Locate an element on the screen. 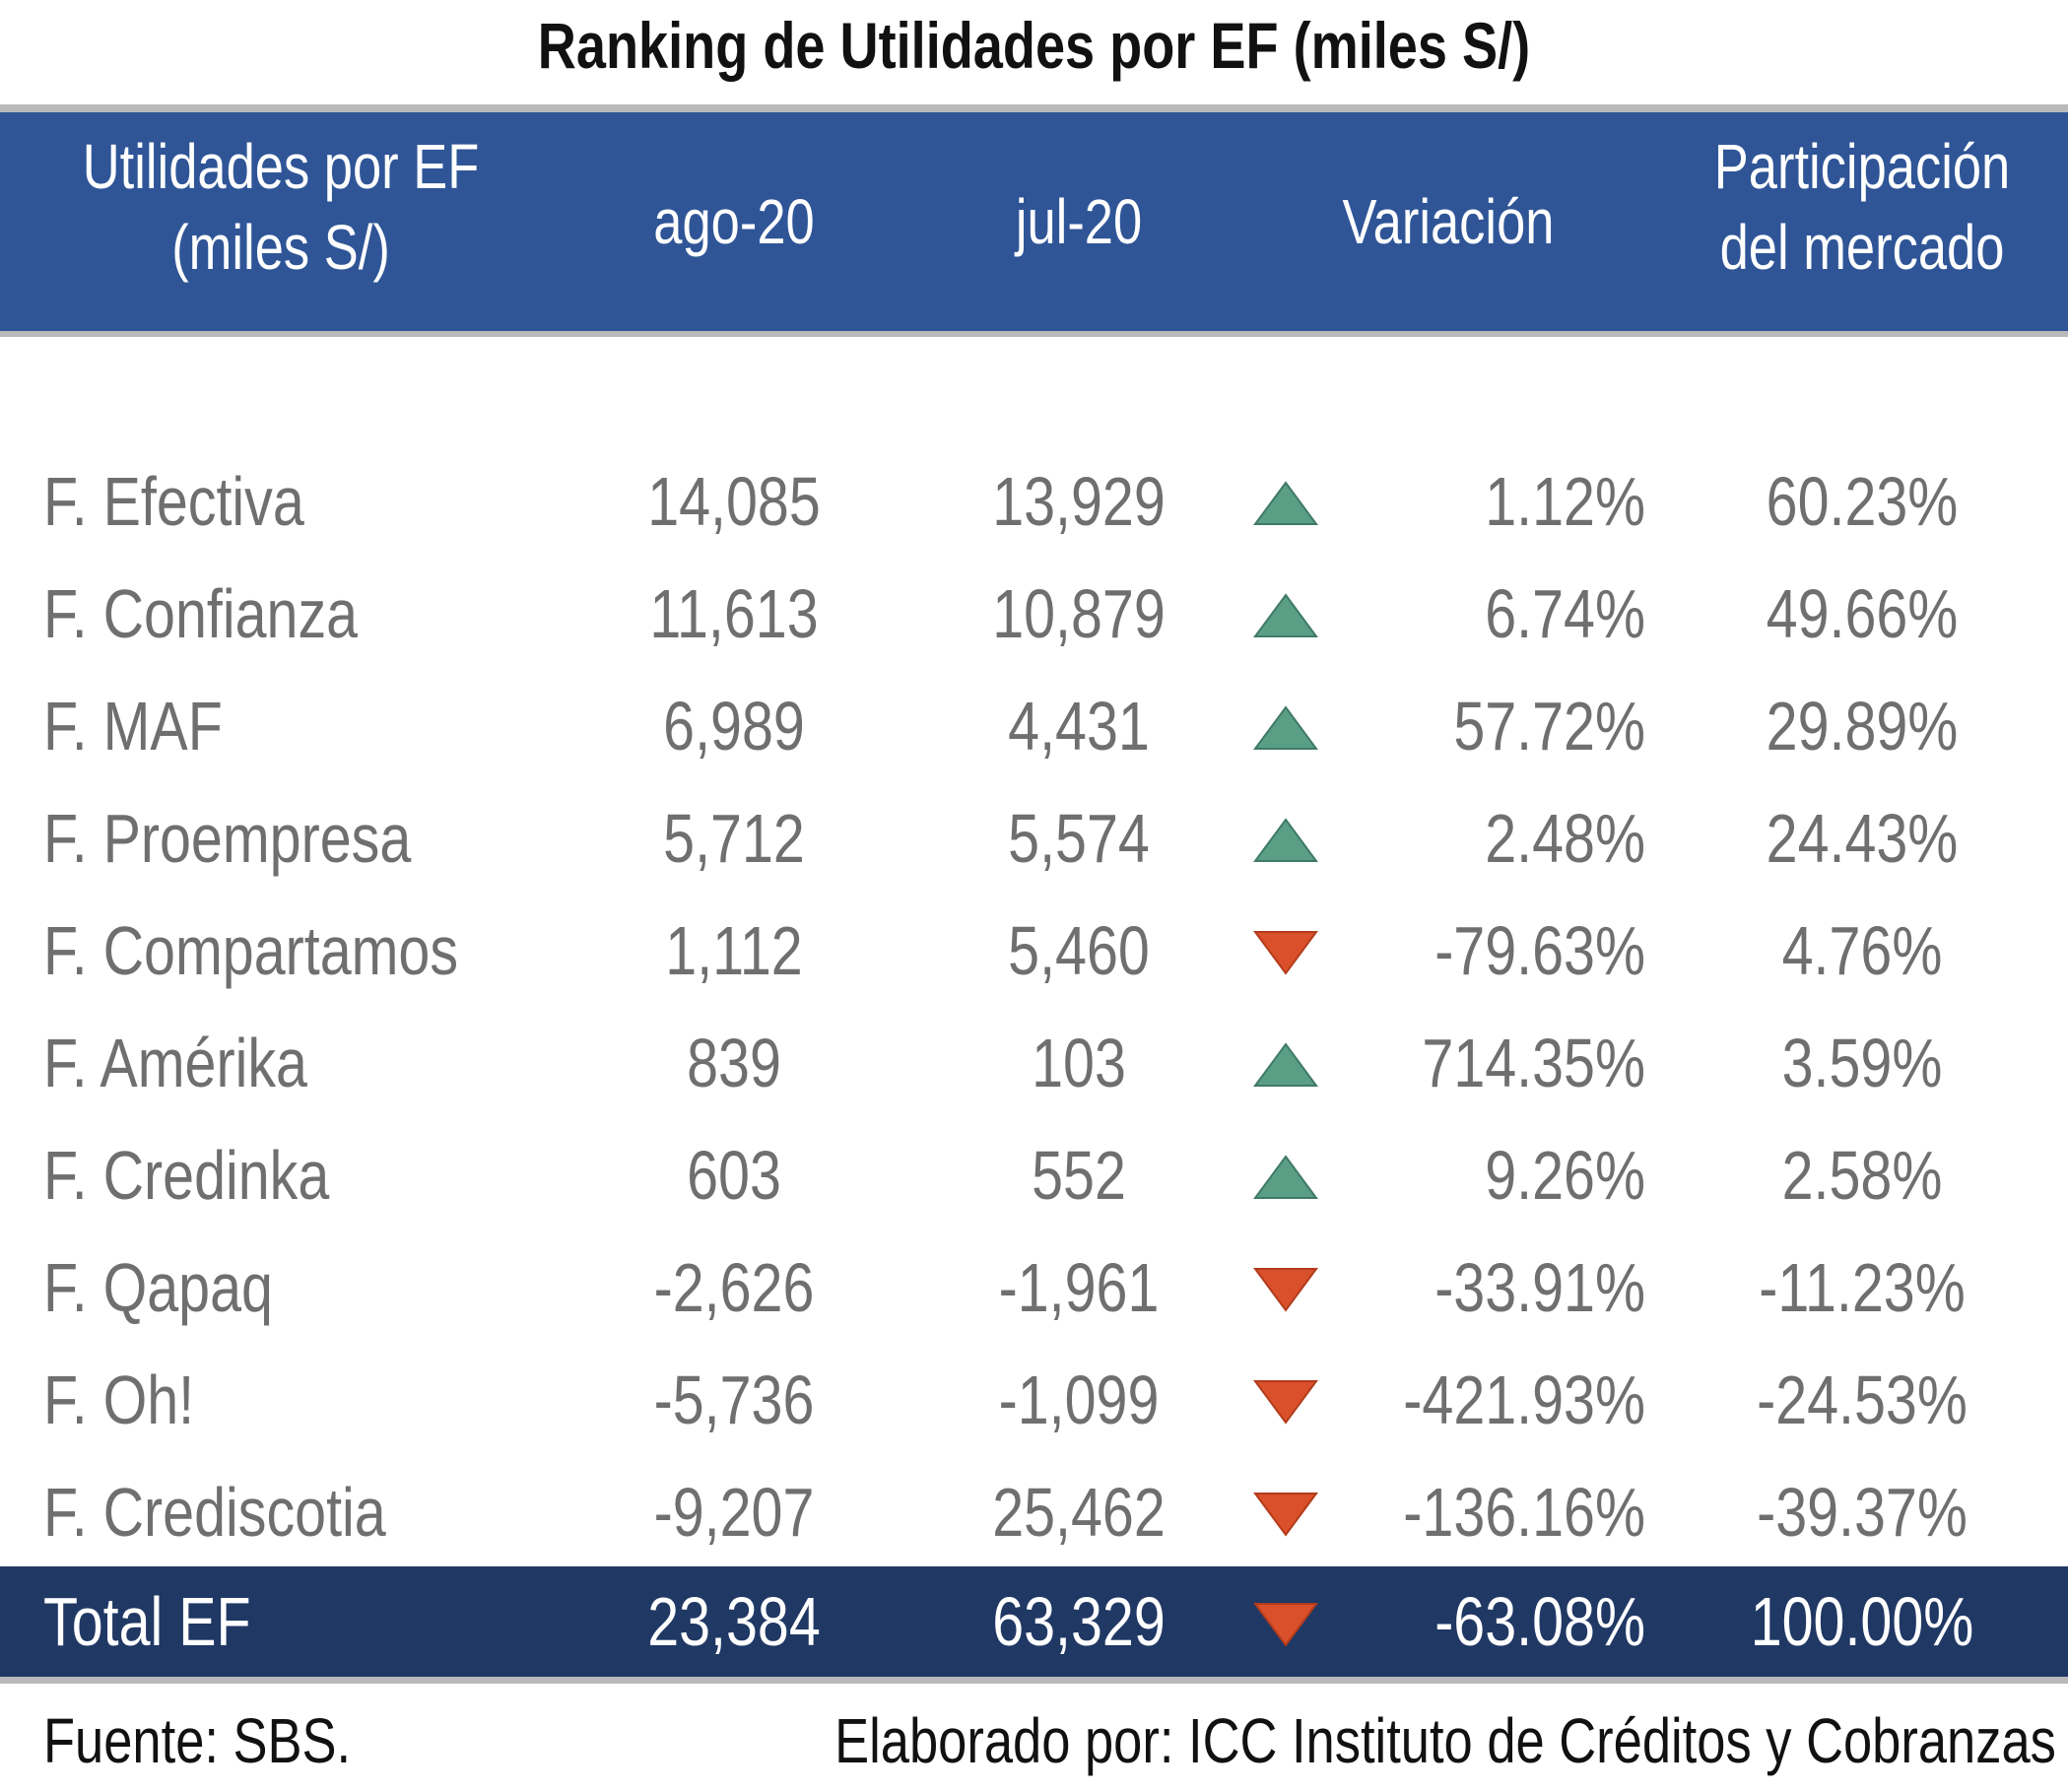 This screenshot has height=1792, width=2068. table-row: F. Credinka 603 552 9.26% 2.58% is located at coordinates (1034, 1175).